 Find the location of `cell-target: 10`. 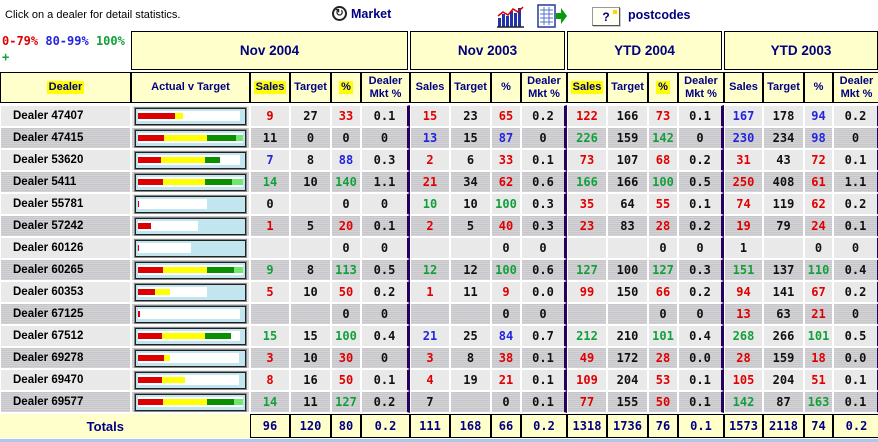

cell-target: 10 is located at coordinates (470, 204).